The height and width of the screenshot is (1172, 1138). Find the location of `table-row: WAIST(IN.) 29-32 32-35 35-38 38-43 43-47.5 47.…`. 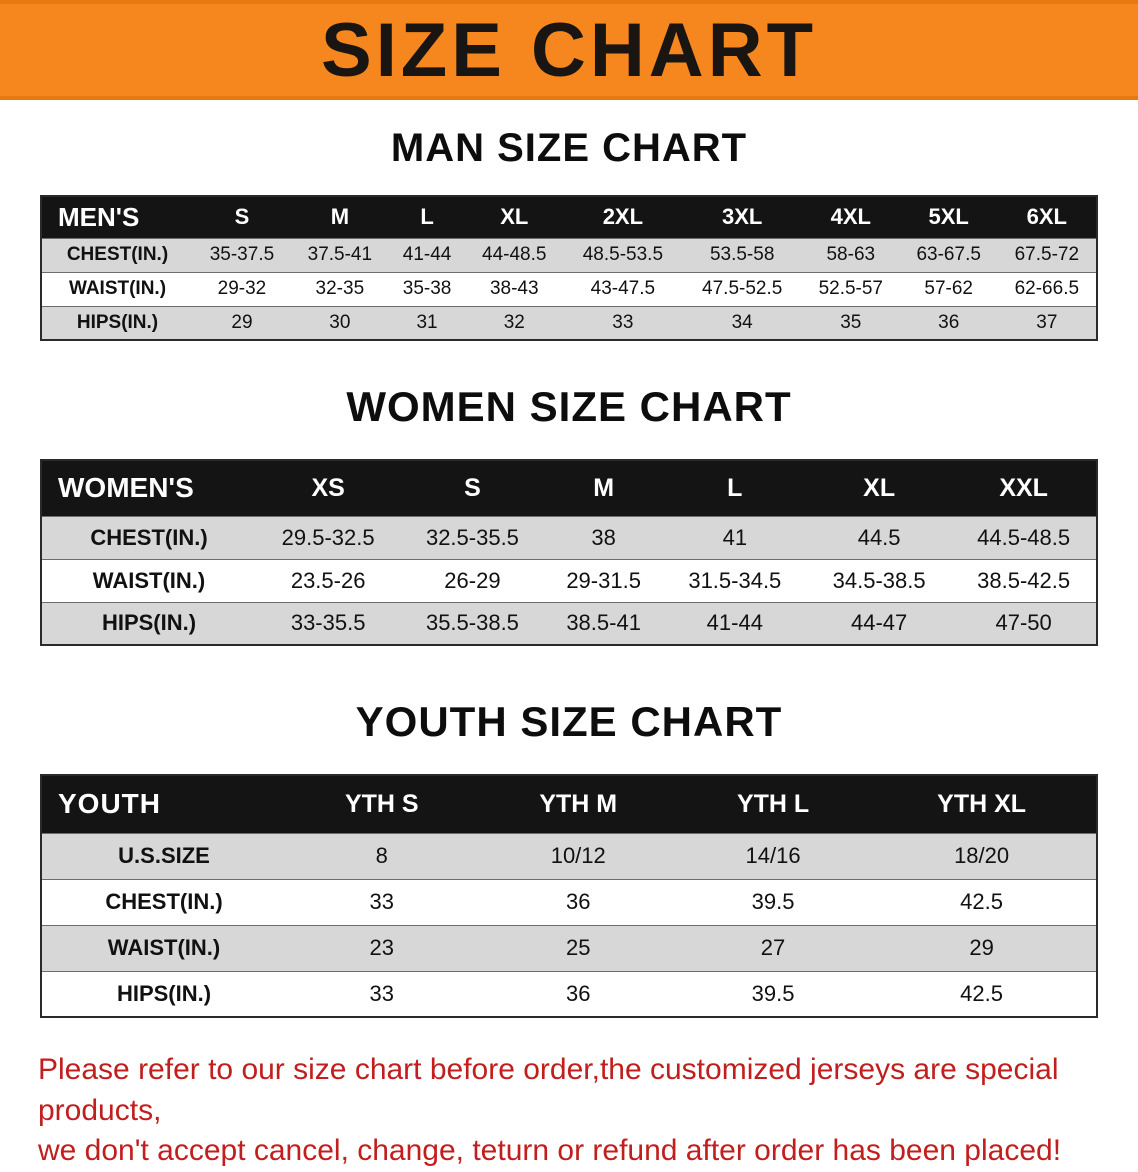

table-row: WAIST(IN.) 29-32 32-35 35-38 38-43 43-47.5 47.… is located at coordinates (569, 288).